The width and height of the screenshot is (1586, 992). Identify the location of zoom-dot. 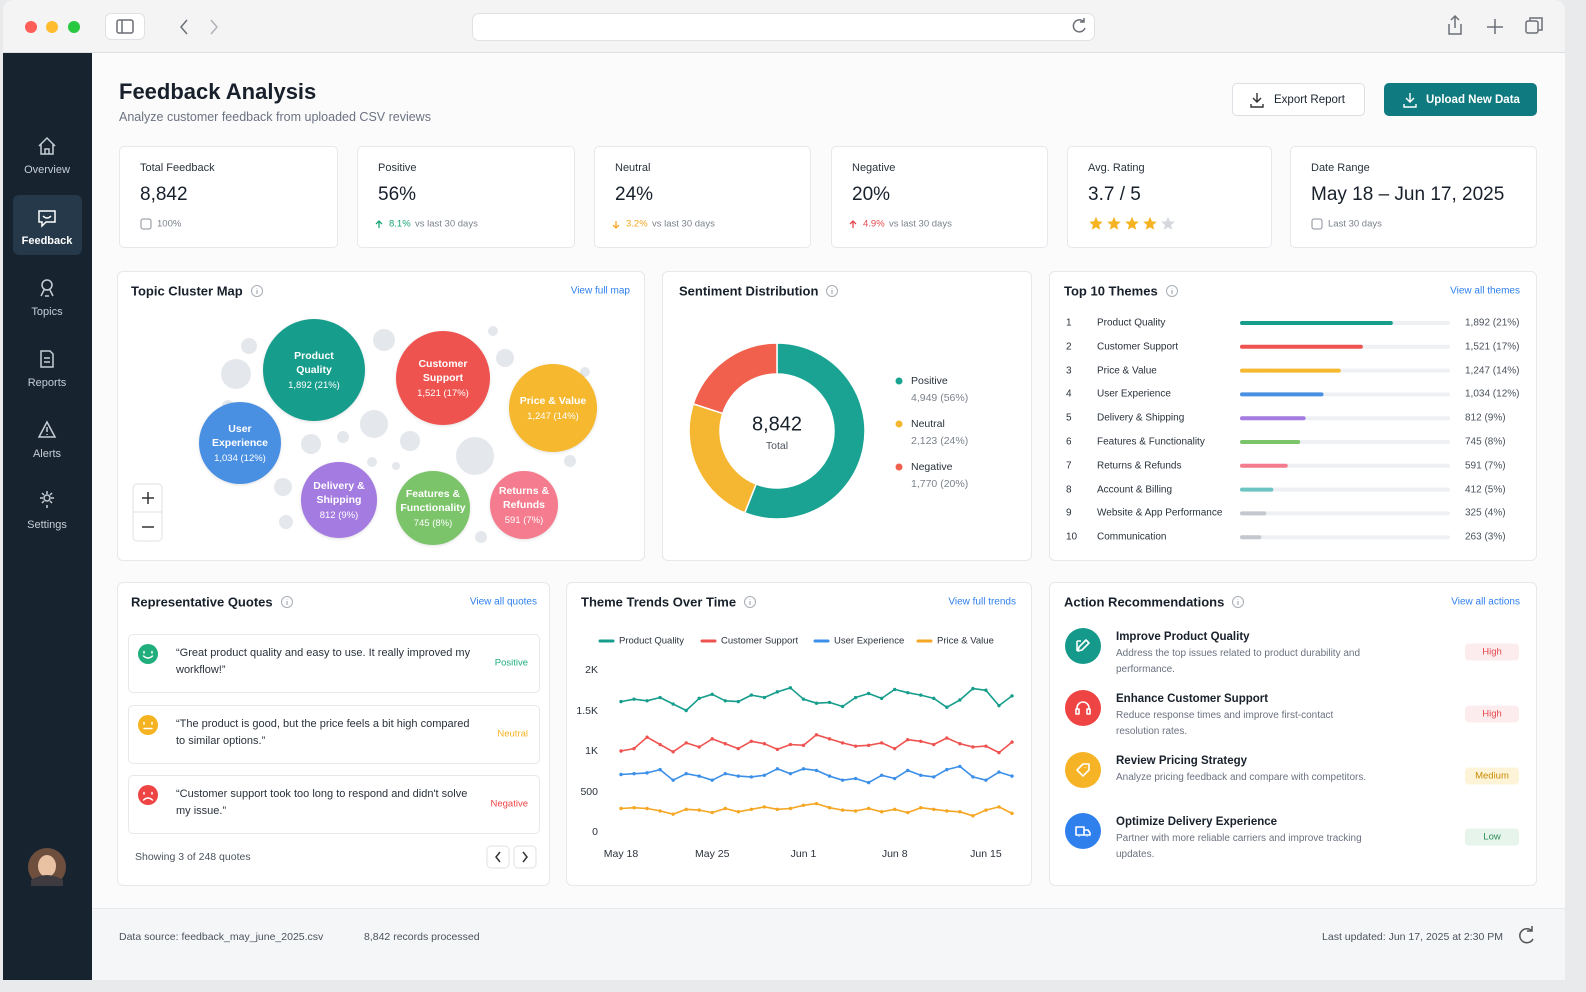
(74, 27).